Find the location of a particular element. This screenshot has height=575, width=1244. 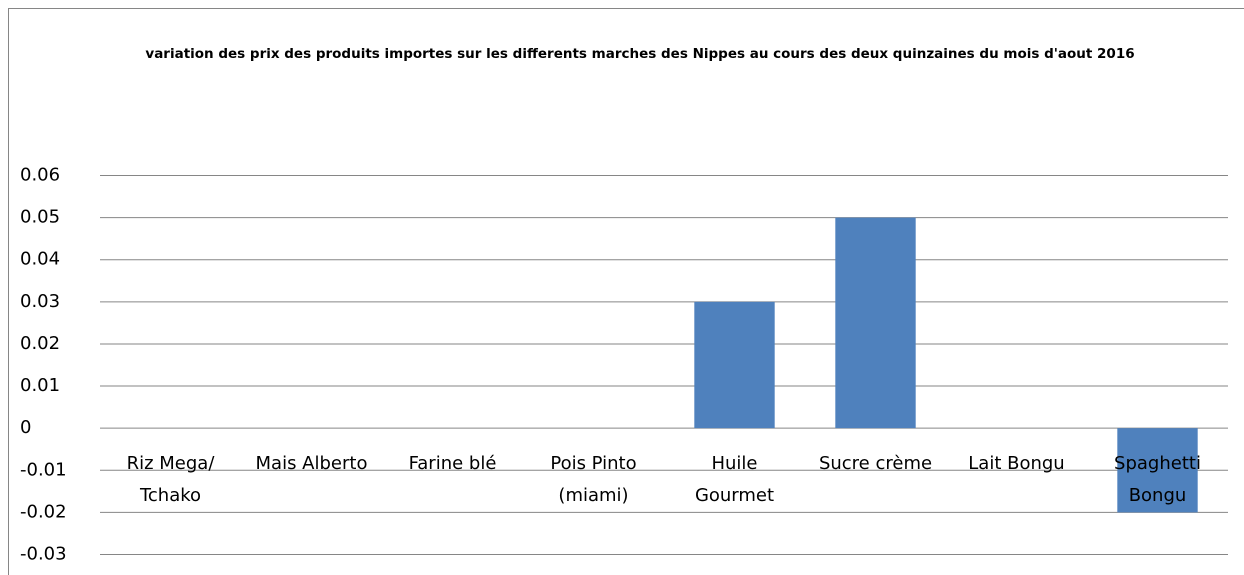

x-tick-label: Sucre crème is located at coordinates (875, 464).